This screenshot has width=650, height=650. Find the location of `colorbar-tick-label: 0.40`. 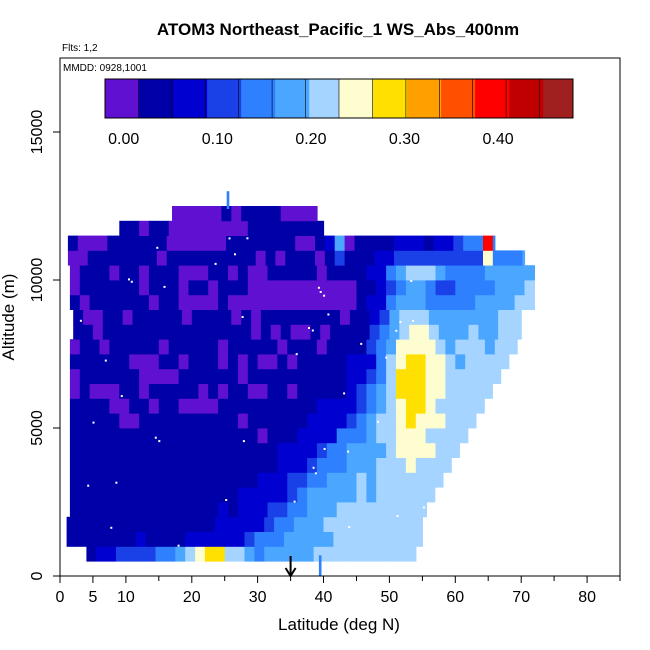

colorbar-tick-label: 0.40 is located at coordinates (498, 139).